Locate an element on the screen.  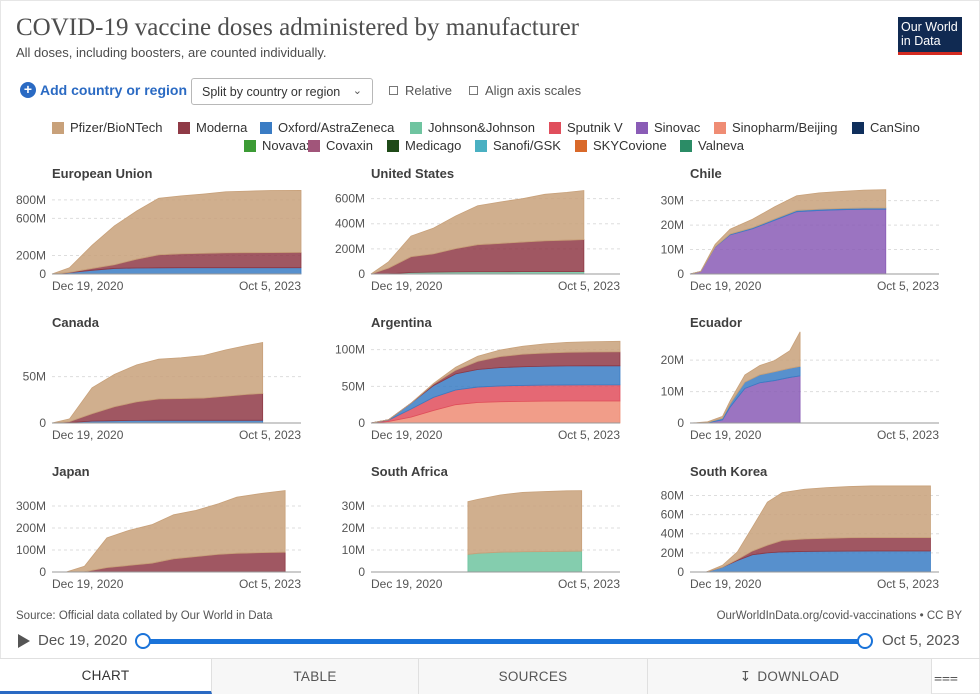
tab-chart: CHART is located at coordinates (106, 676).